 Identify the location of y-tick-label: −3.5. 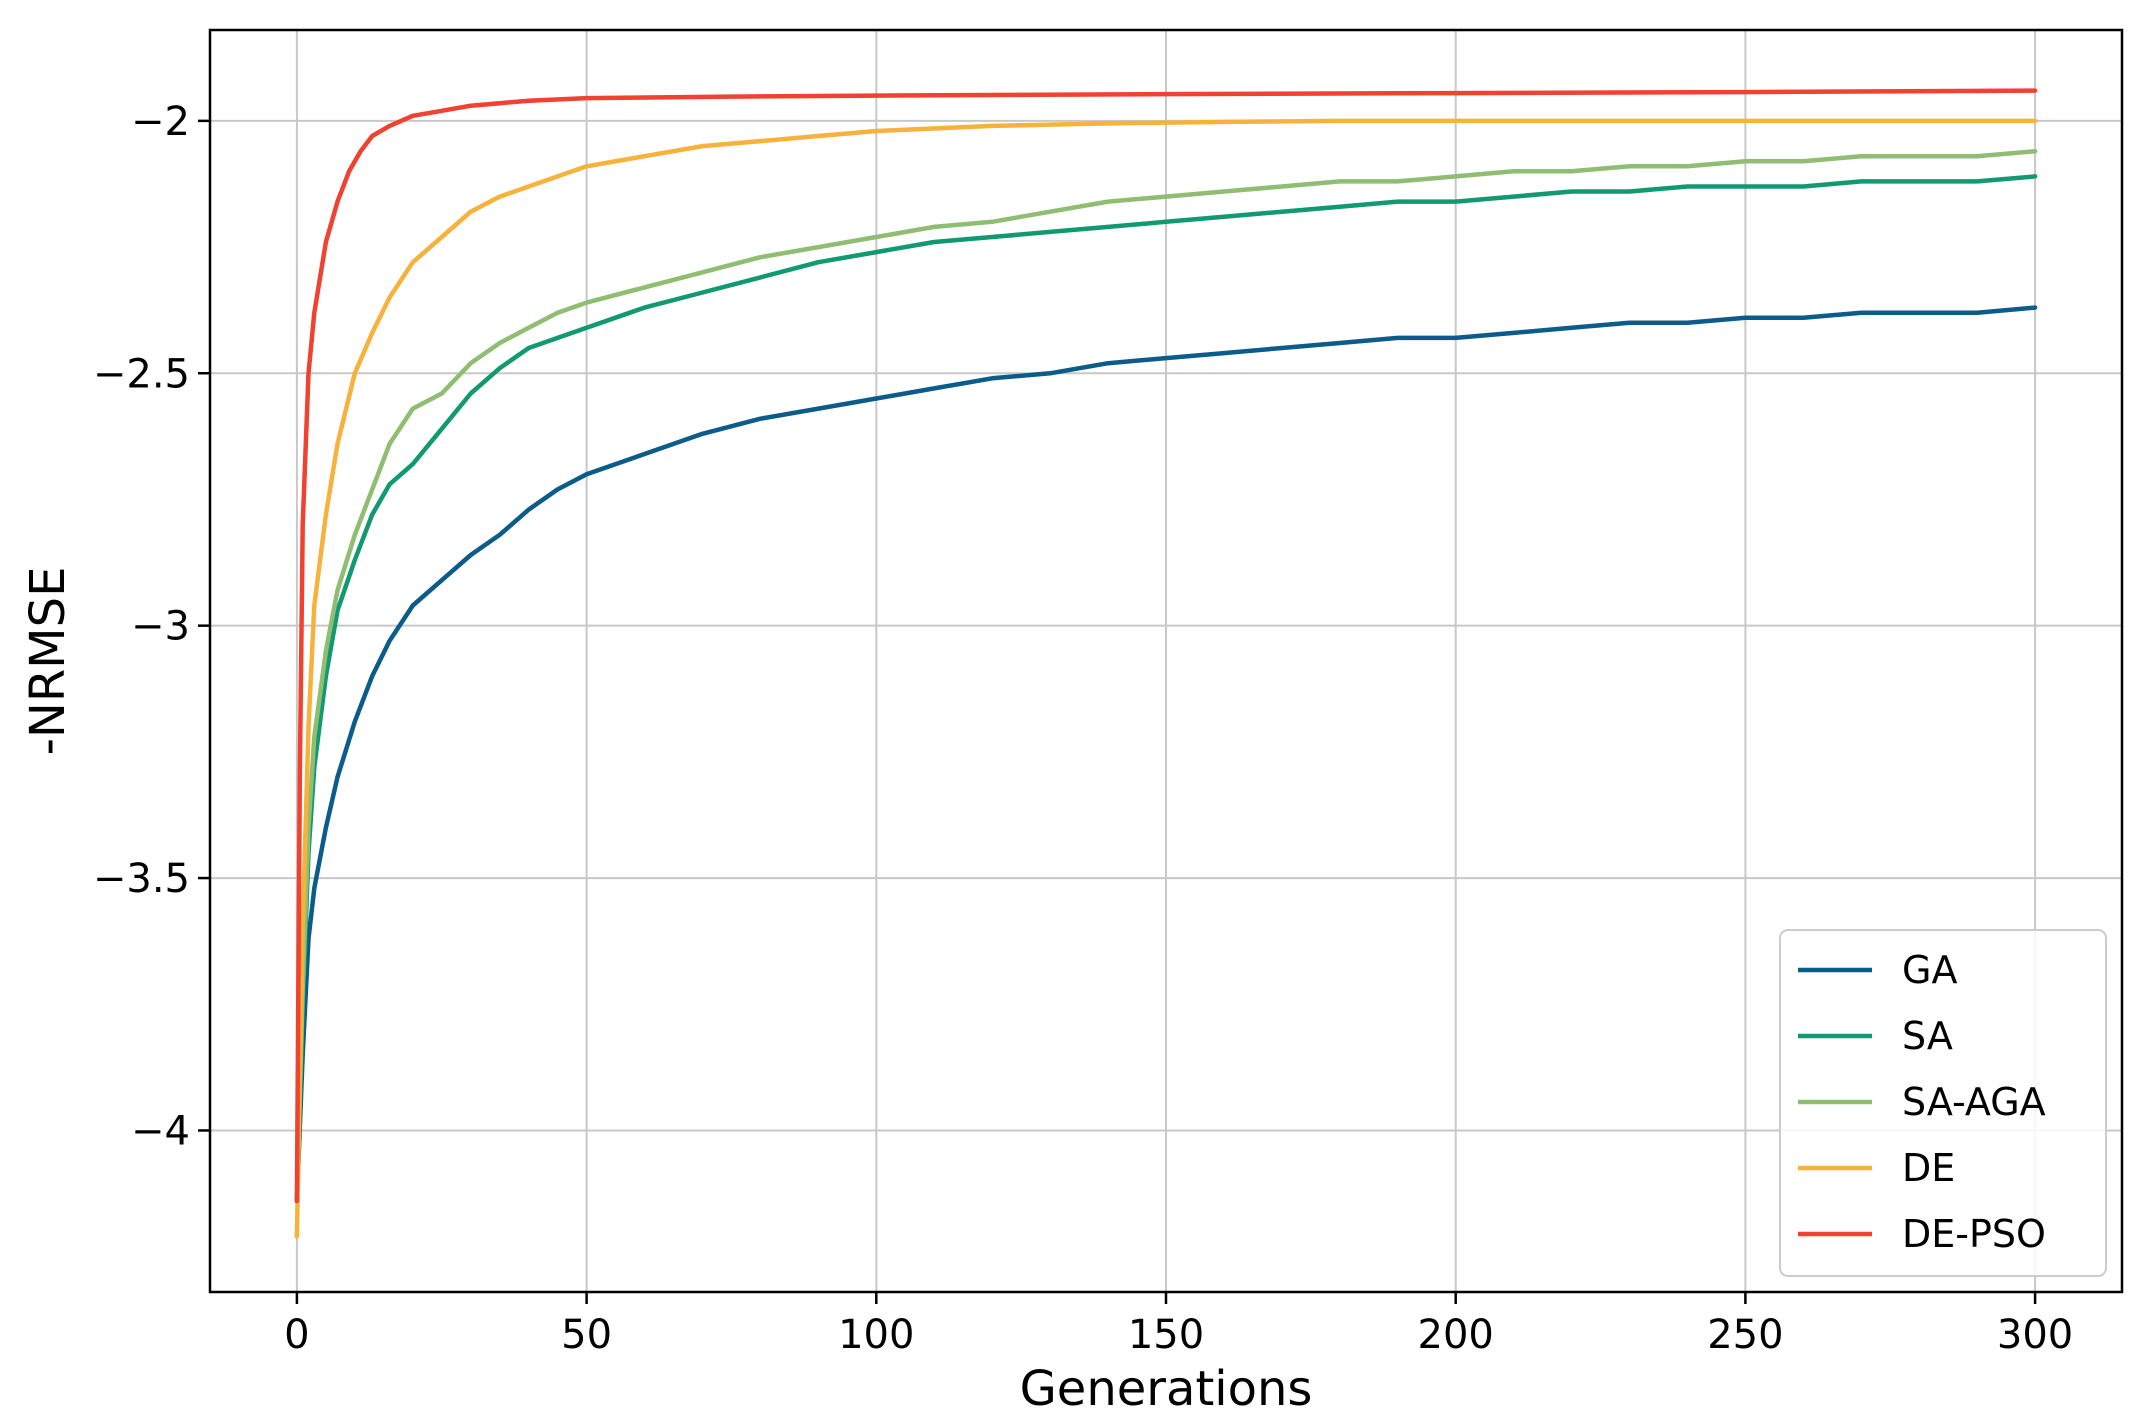
(141, 879).